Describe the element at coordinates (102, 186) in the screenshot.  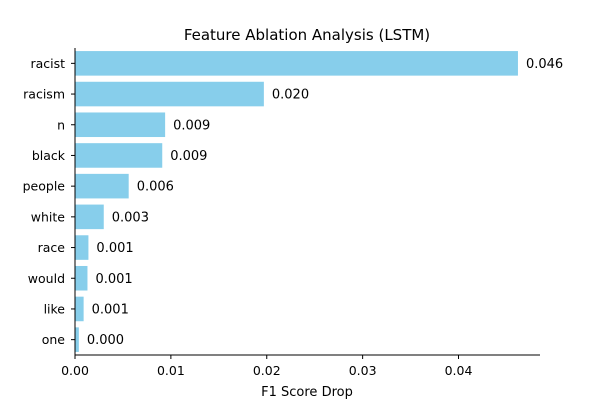
I see `bar-people` at that location.